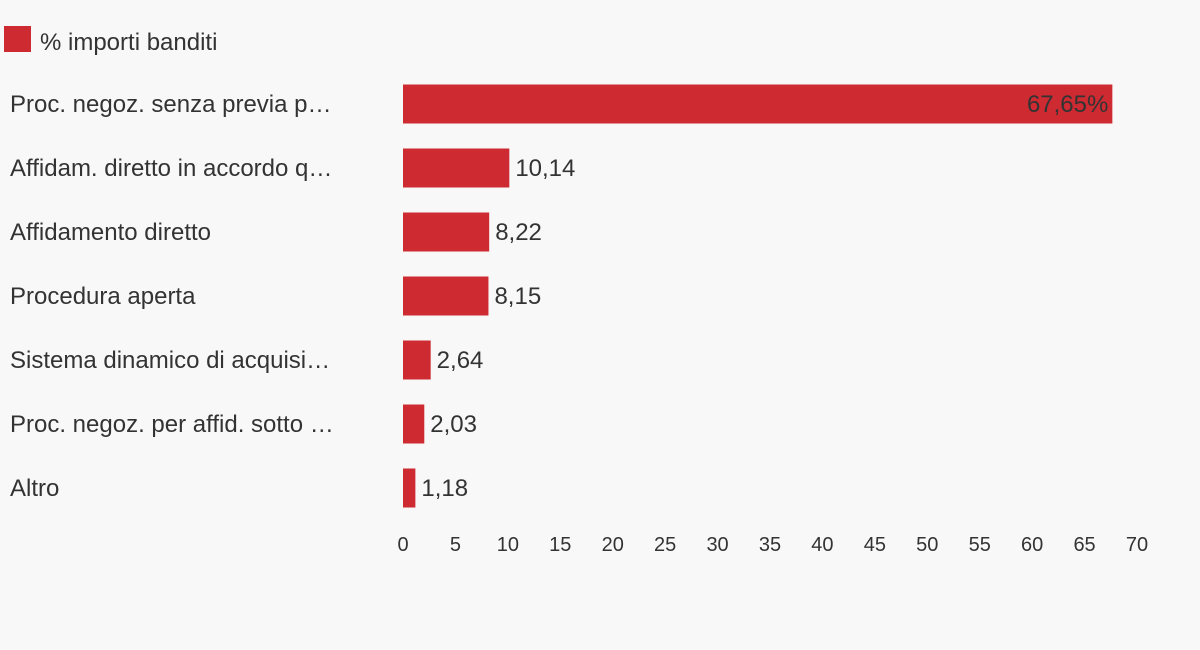  What do you see at coordinates (444, 488) in the screenshot?
I see `value-label: 1,18` at bounding box center [444, 488].